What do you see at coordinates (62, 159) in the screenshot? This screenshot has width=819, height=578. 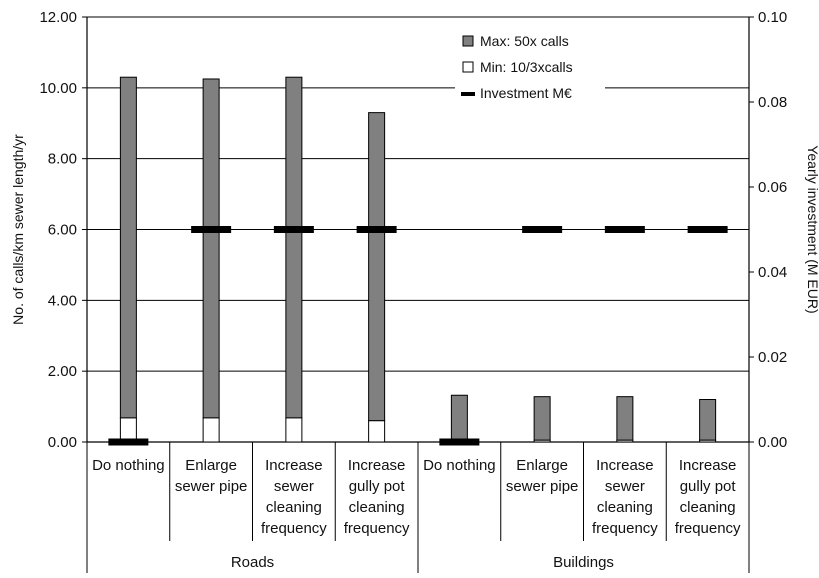 I see `y-tick-label-left: 8.00` at bounding box center [62, 159].